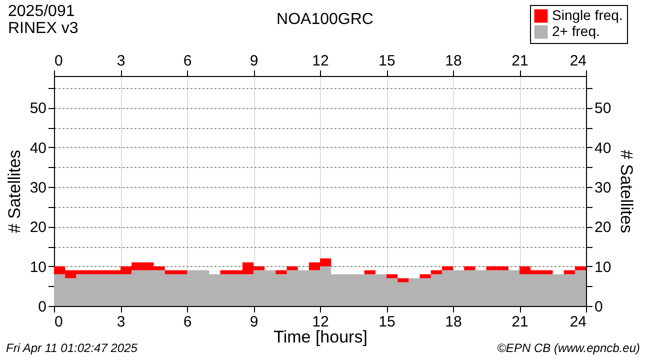  I want to click on x2-tick-label: 6, so click(187, 322).